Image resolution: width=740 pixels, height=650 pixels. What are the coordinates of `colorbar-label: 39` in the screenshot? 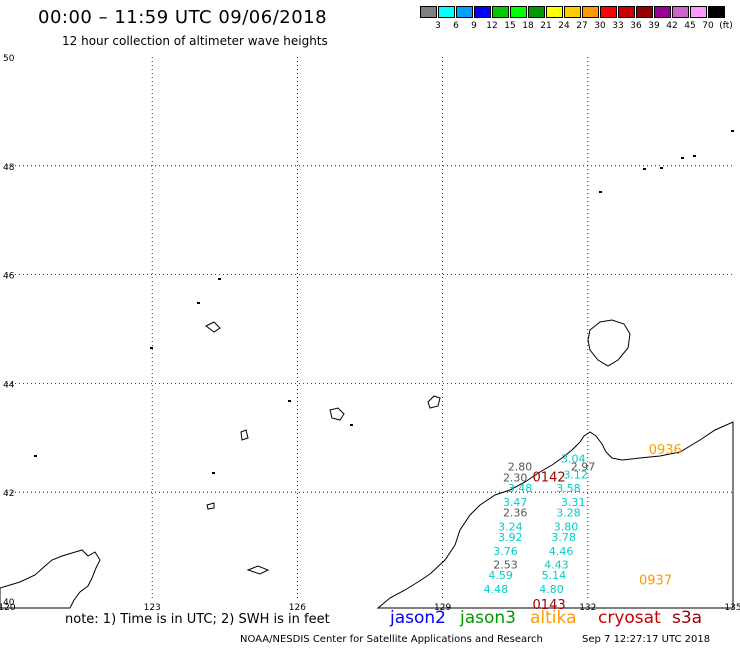 It's located at (654, 26).